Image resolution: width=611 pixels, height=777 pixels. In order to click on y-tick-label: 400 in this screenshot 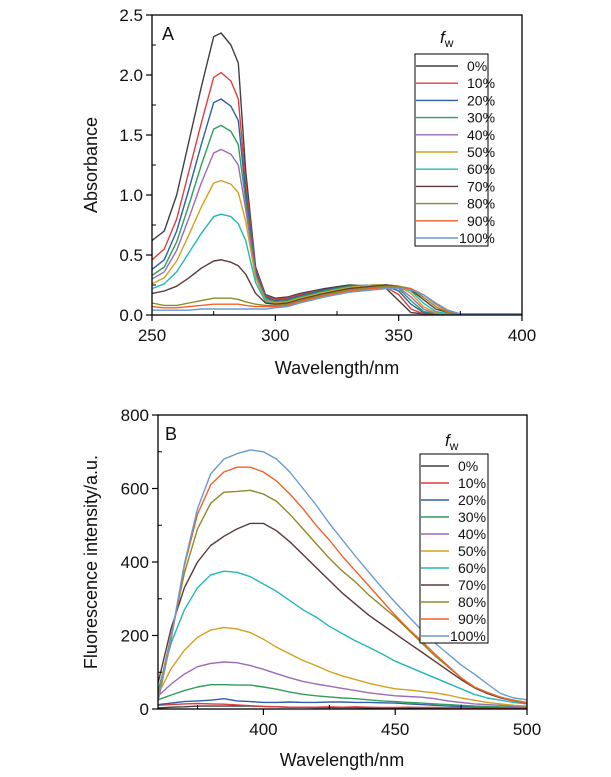, I will do `click(135, 562)`.